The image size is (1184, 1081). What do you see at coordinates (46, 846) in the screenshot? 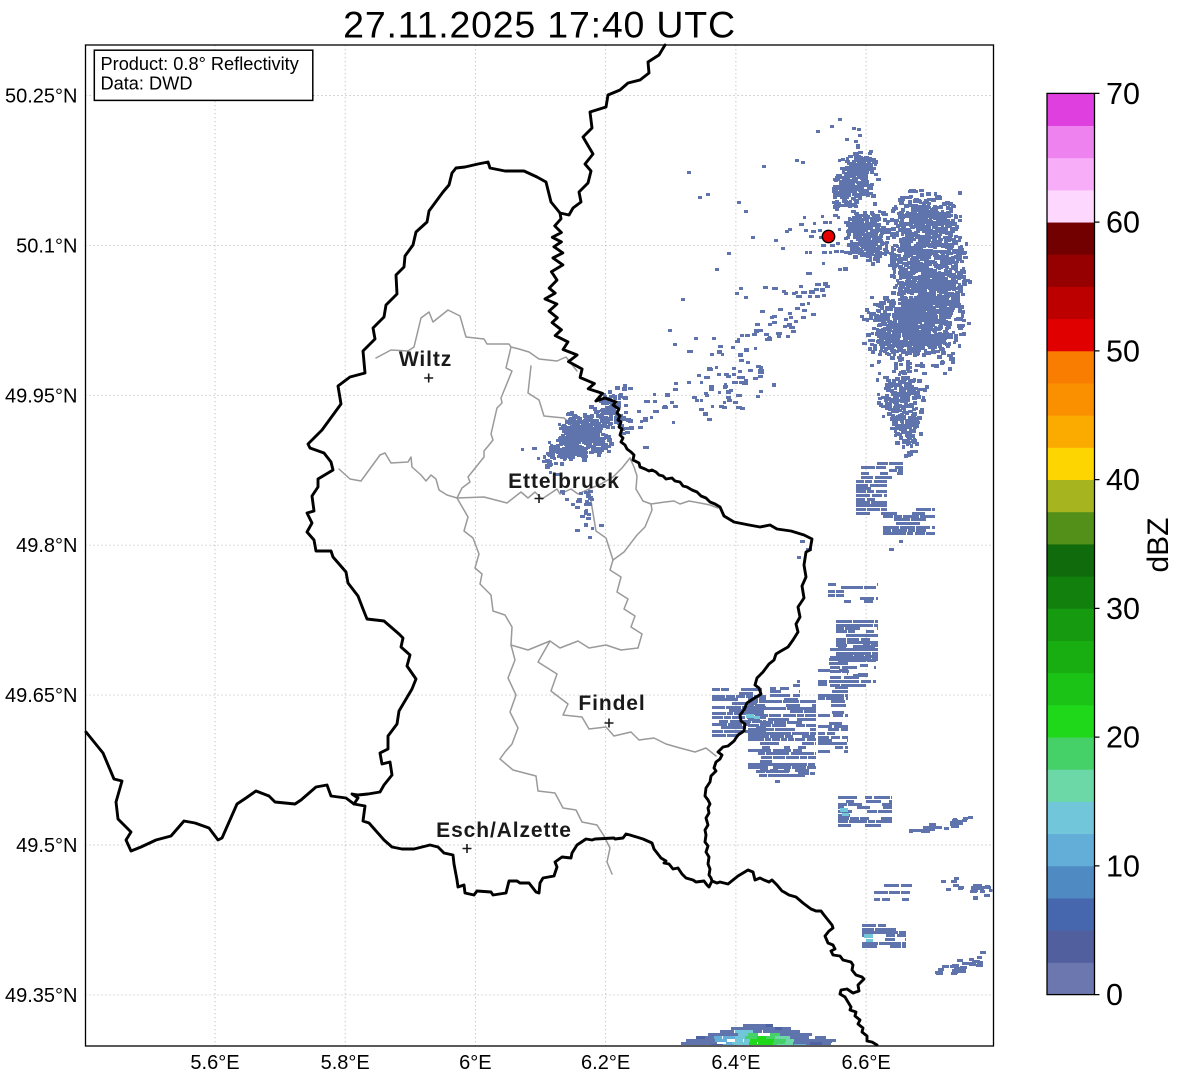
I see `svg-text: 49.5°N` at bounding box center [46, 846].